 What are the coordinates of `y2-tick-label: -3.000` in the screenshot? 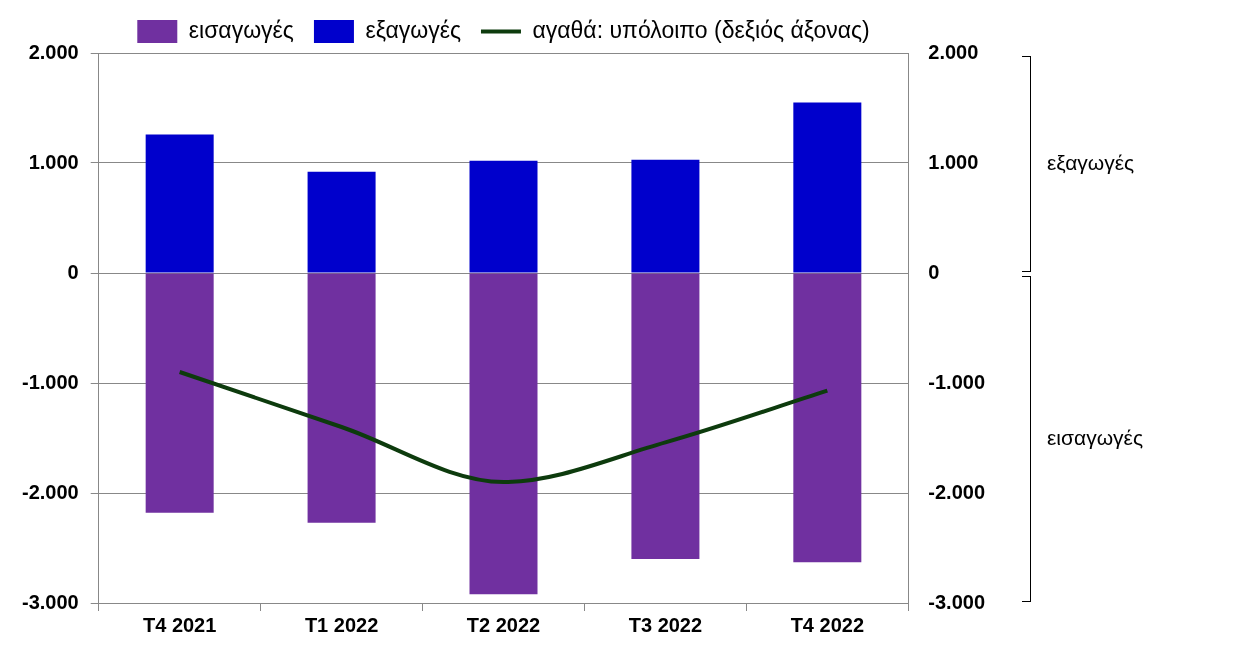 It's located at (50, 601).